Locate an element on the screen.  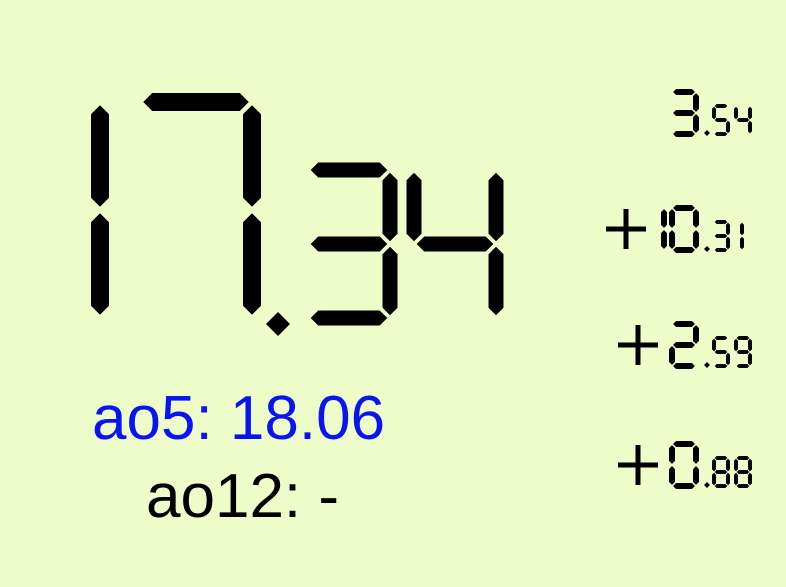
split-times-display is located at coordinates (679, 289).